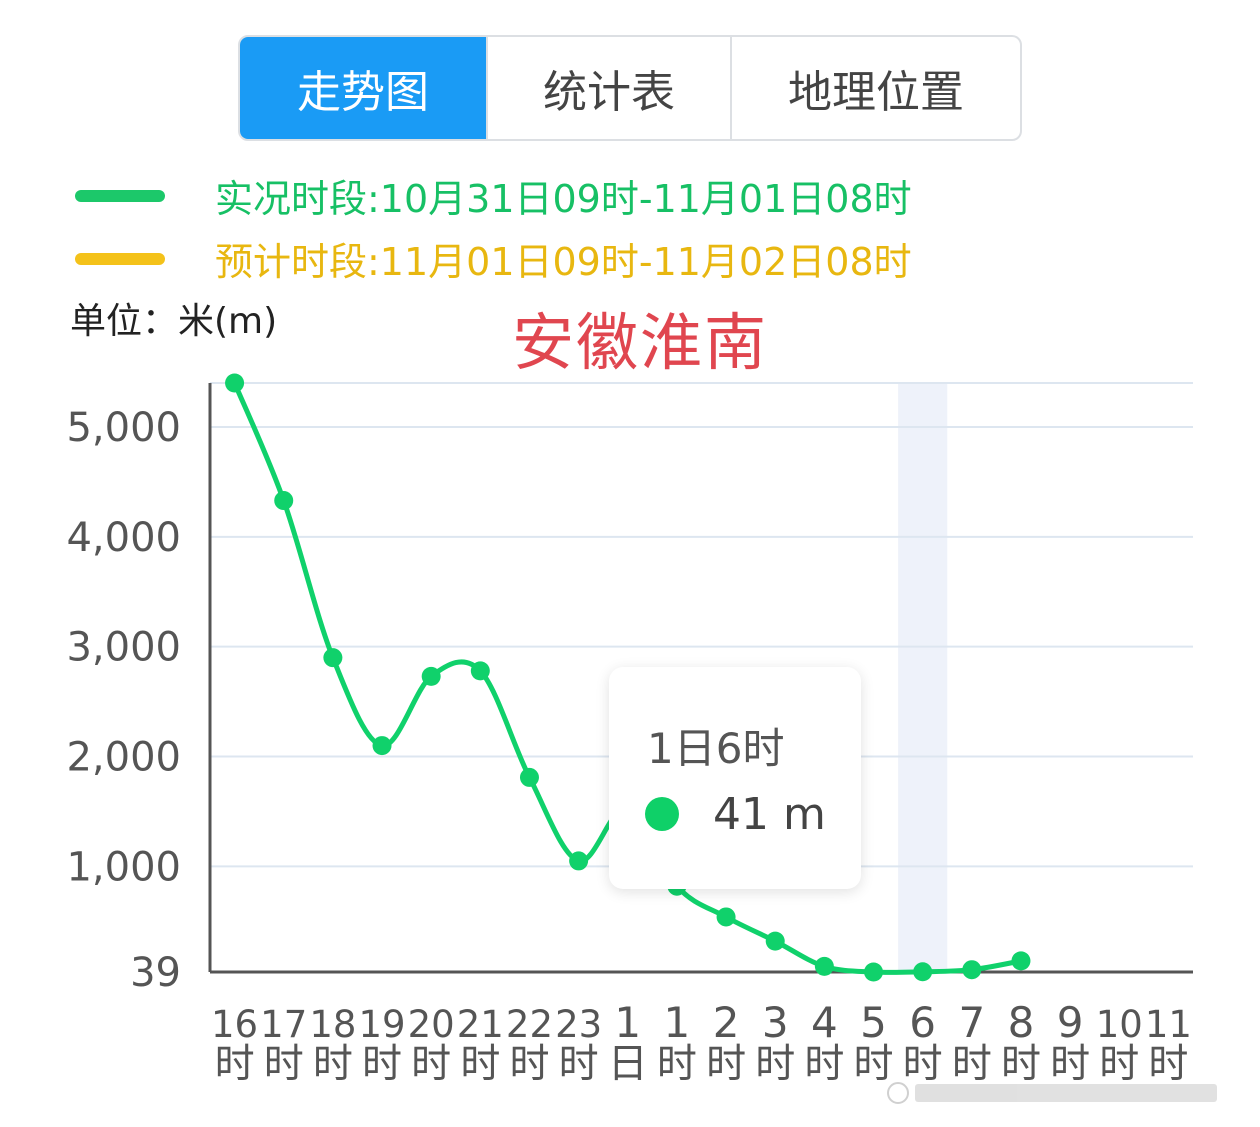 This screenshot has height=1127, width=1260. I want to click on tooltip-series-dot, so click(662, 814).